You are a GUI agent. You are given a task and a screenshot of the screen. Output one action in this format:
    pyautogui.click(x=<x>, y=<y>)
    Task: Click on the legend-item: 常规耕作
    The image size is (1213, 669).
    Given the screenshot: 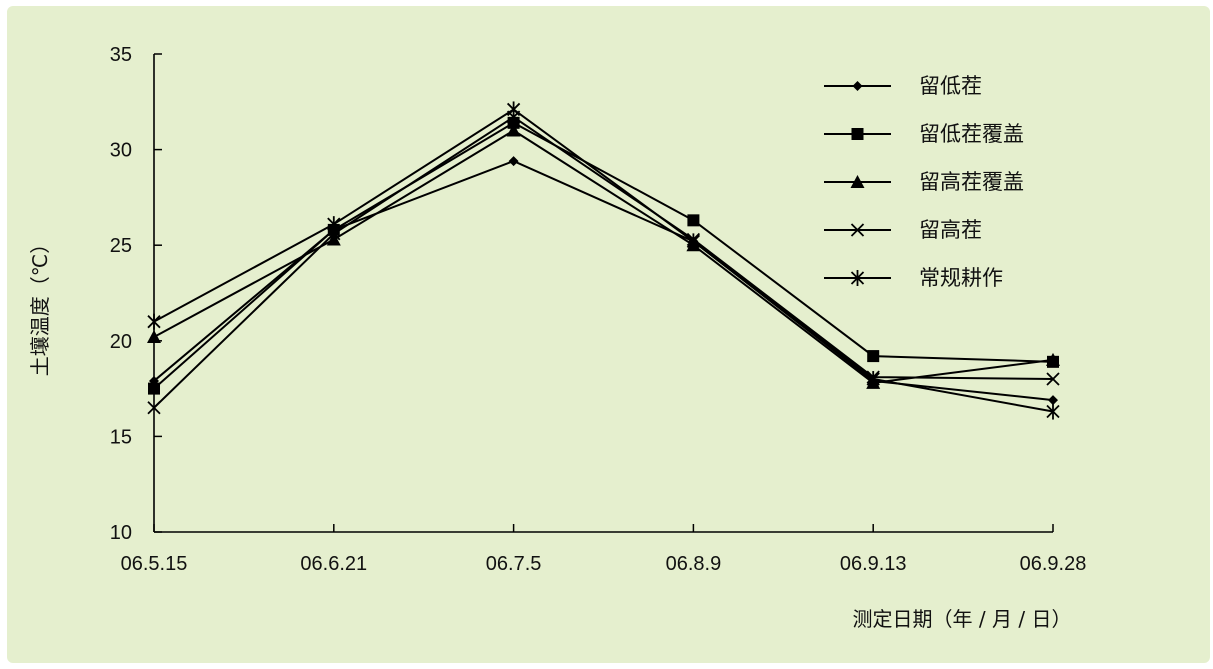 What is the action you would take?
    pyautogui.click(x=913, y=278)
    